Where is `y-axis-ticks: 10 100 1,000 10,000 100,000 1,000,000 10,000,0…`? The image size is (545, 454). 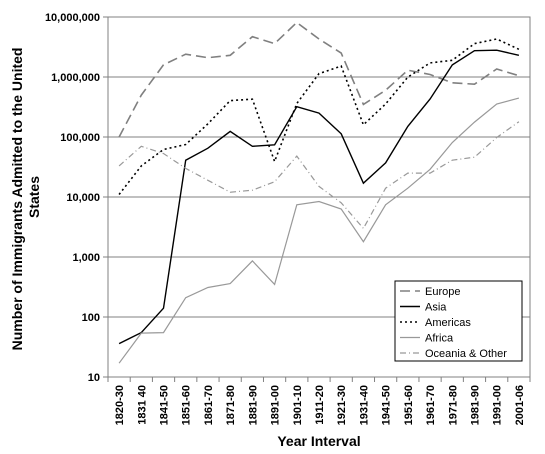 y-axis-ticks: 10 100 1,000 10,000 100,000 1,000,000 10,000,0… is located at coordinates (76, 198).